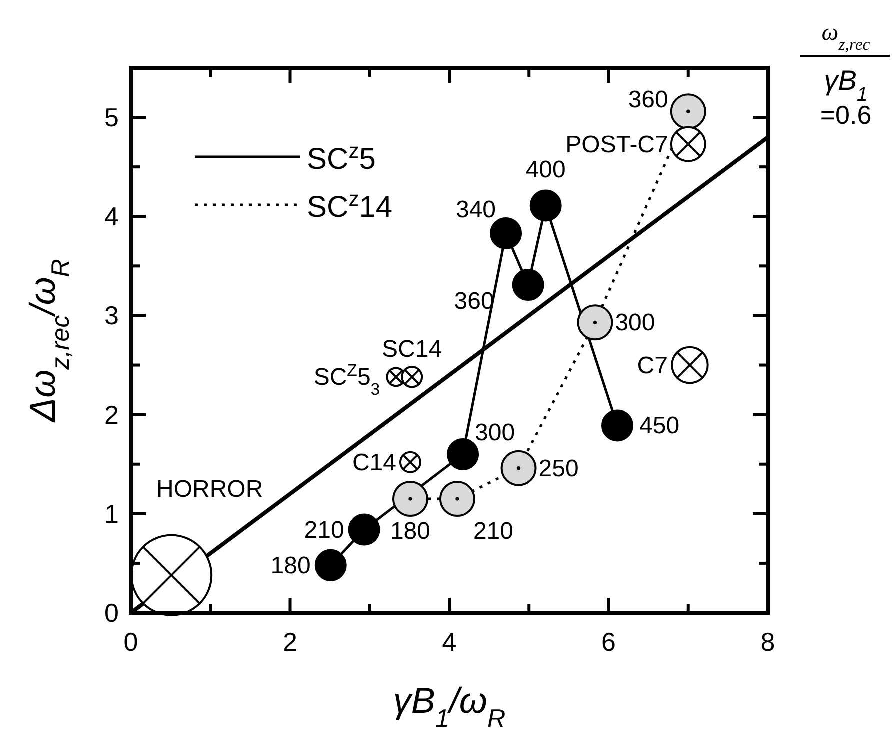 Image resolution: width=892 pixels, height=742 pixels. Describe the element at coordinates (660, 426) in the screenshot. I see `annotation: 450` at that location.